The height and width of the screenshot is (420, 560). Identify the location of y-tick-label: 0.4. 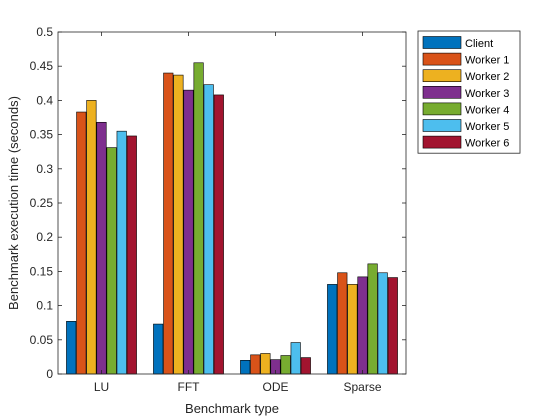
(44, 100).